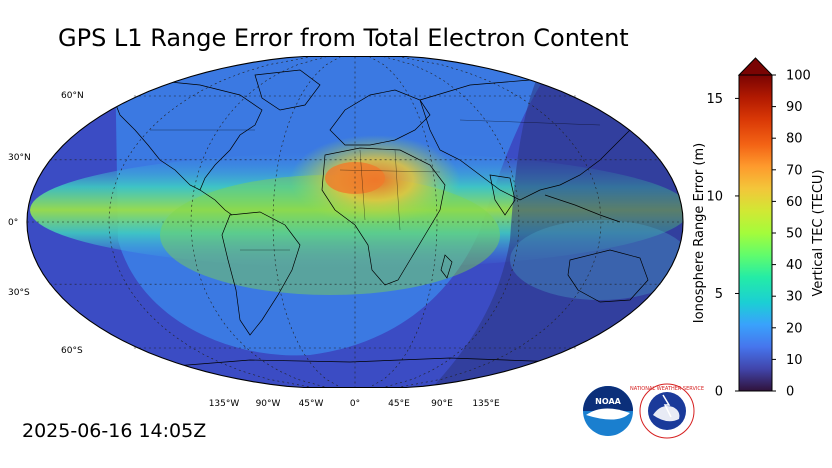  I want to click on lon-label-0: 0°, so click(355, 404).